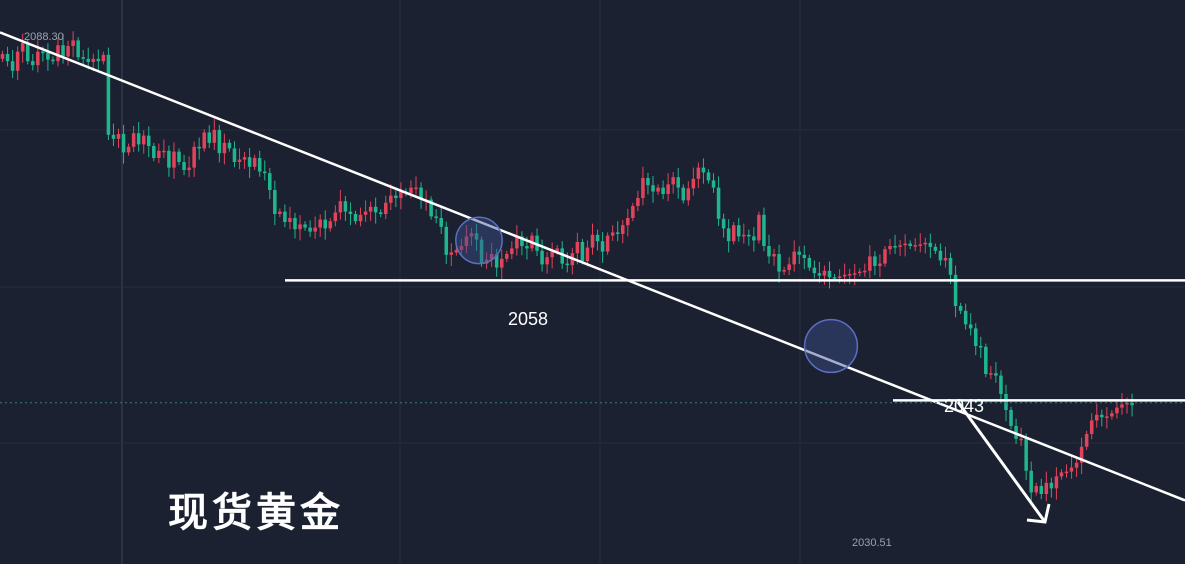 The width and height of the screenshot is (1185, 564). Describe the element at coordinates (44, 37) in the screenshot. I see `high-price-label: 2088.30` at that location.